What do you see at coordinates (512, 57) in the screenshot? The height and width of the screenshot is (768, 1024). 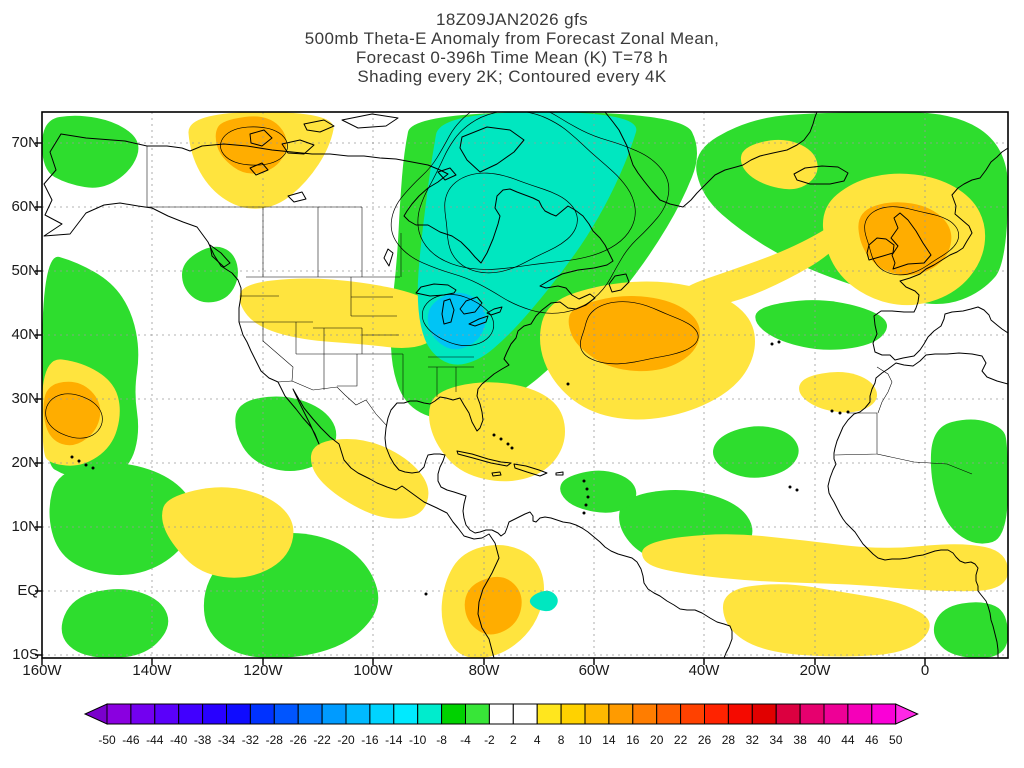 I see `title-line-forecast: Forecast 0-396h Time Mean (K) T=78 h` at bounding box center [512, 57].